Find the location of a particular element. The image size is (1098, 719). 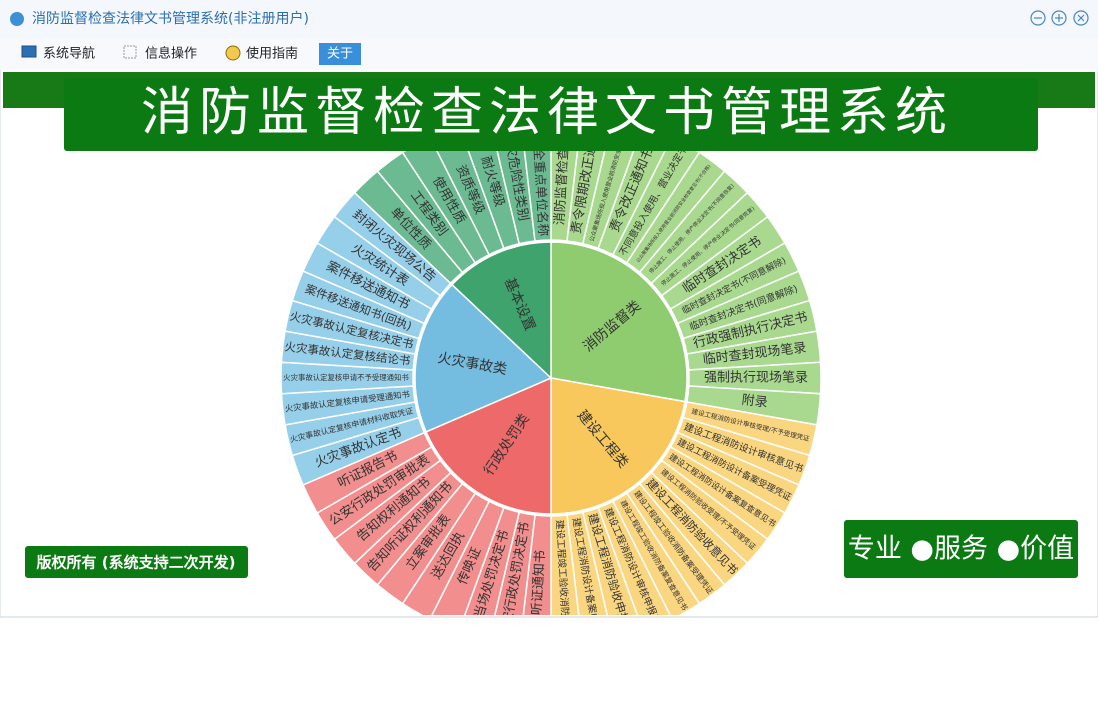

slogan-box is located at coordinates (961, 549).